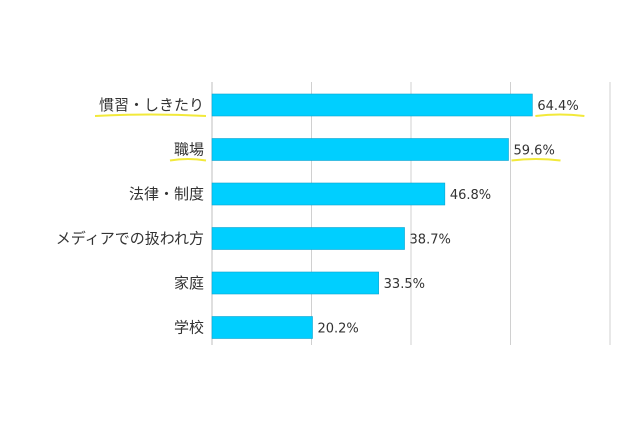 Image resolution: width=630 pixels, height=430 pixels. Describe the element at coordinates (430, 240) in the screenshot. I see `value-label: 38.7%` at that location.